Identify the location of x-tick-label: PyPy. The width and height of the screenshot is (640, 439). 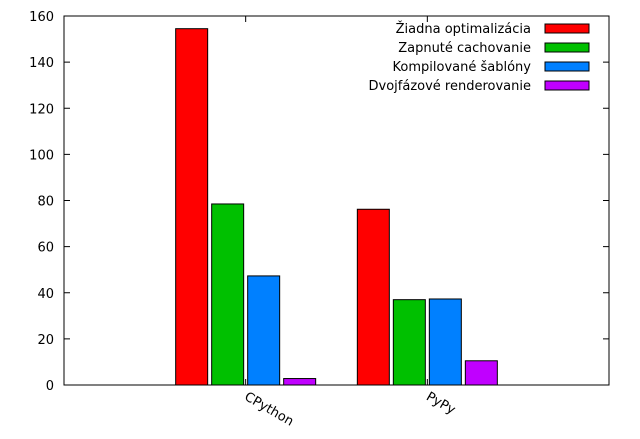
(440, 403).